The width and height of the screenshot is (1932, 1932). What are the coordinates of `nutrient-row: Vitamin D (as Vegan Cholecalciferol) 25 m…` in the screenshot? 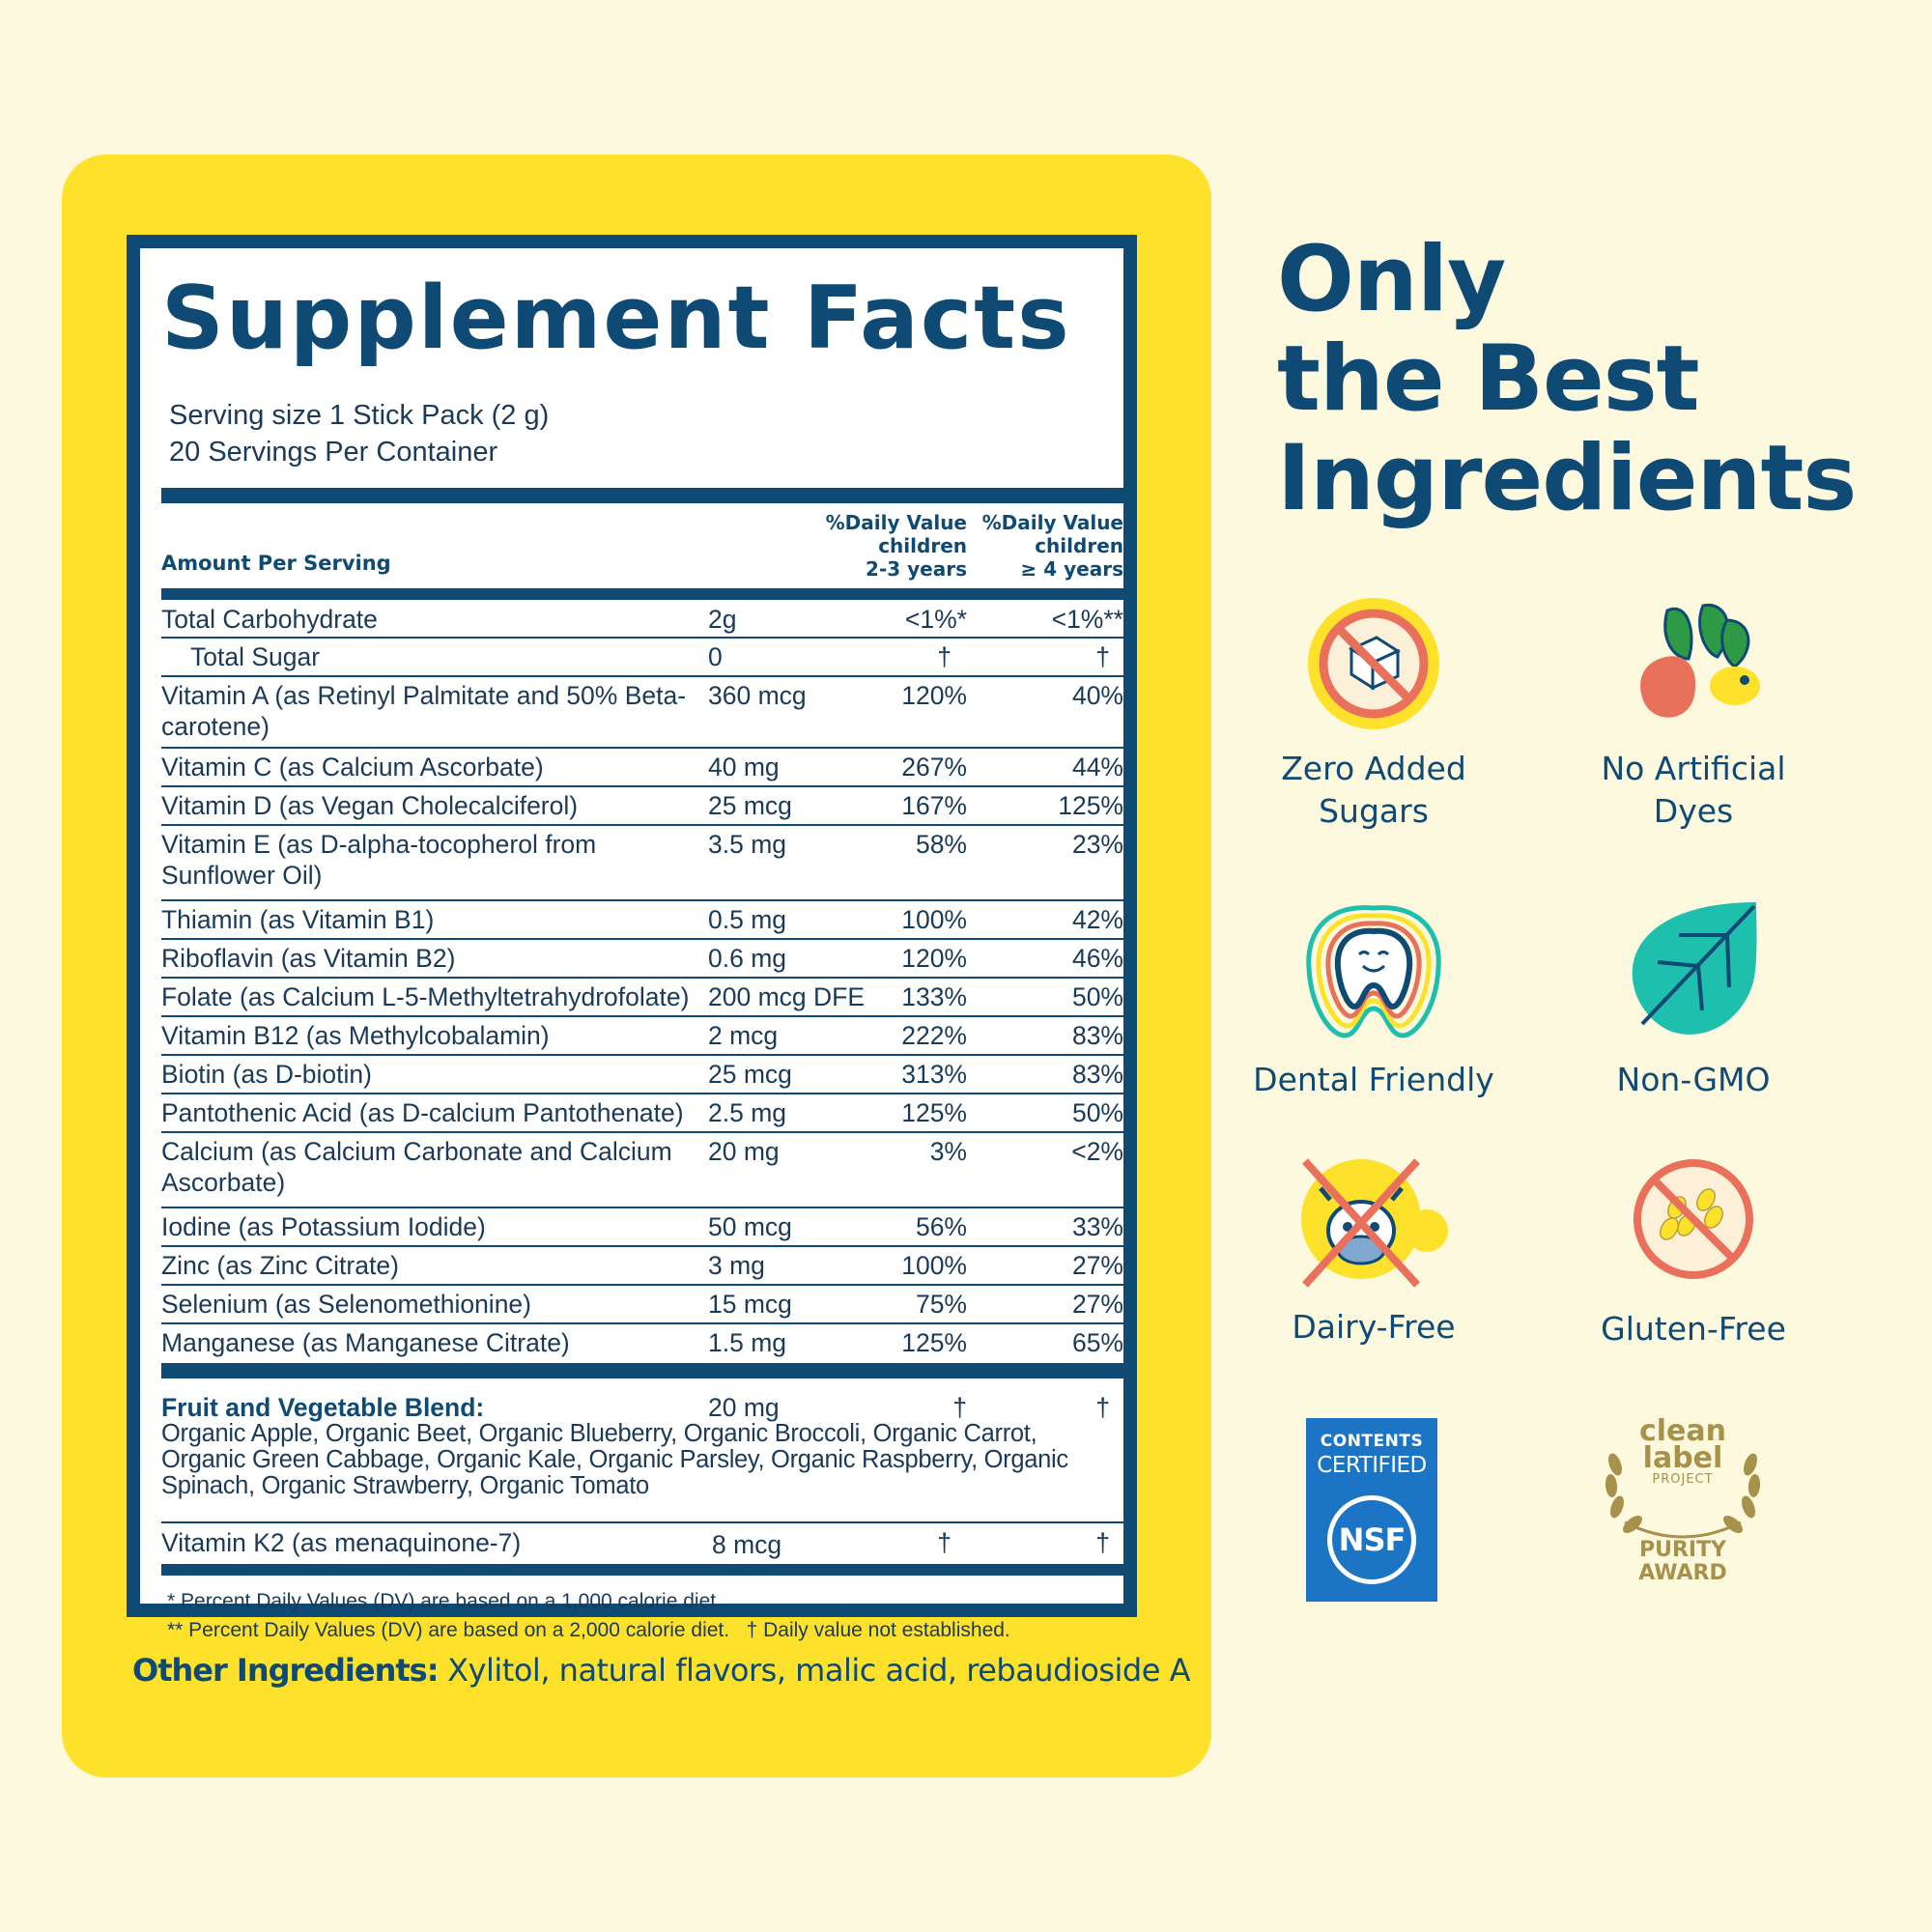 It's located at (642, 806).